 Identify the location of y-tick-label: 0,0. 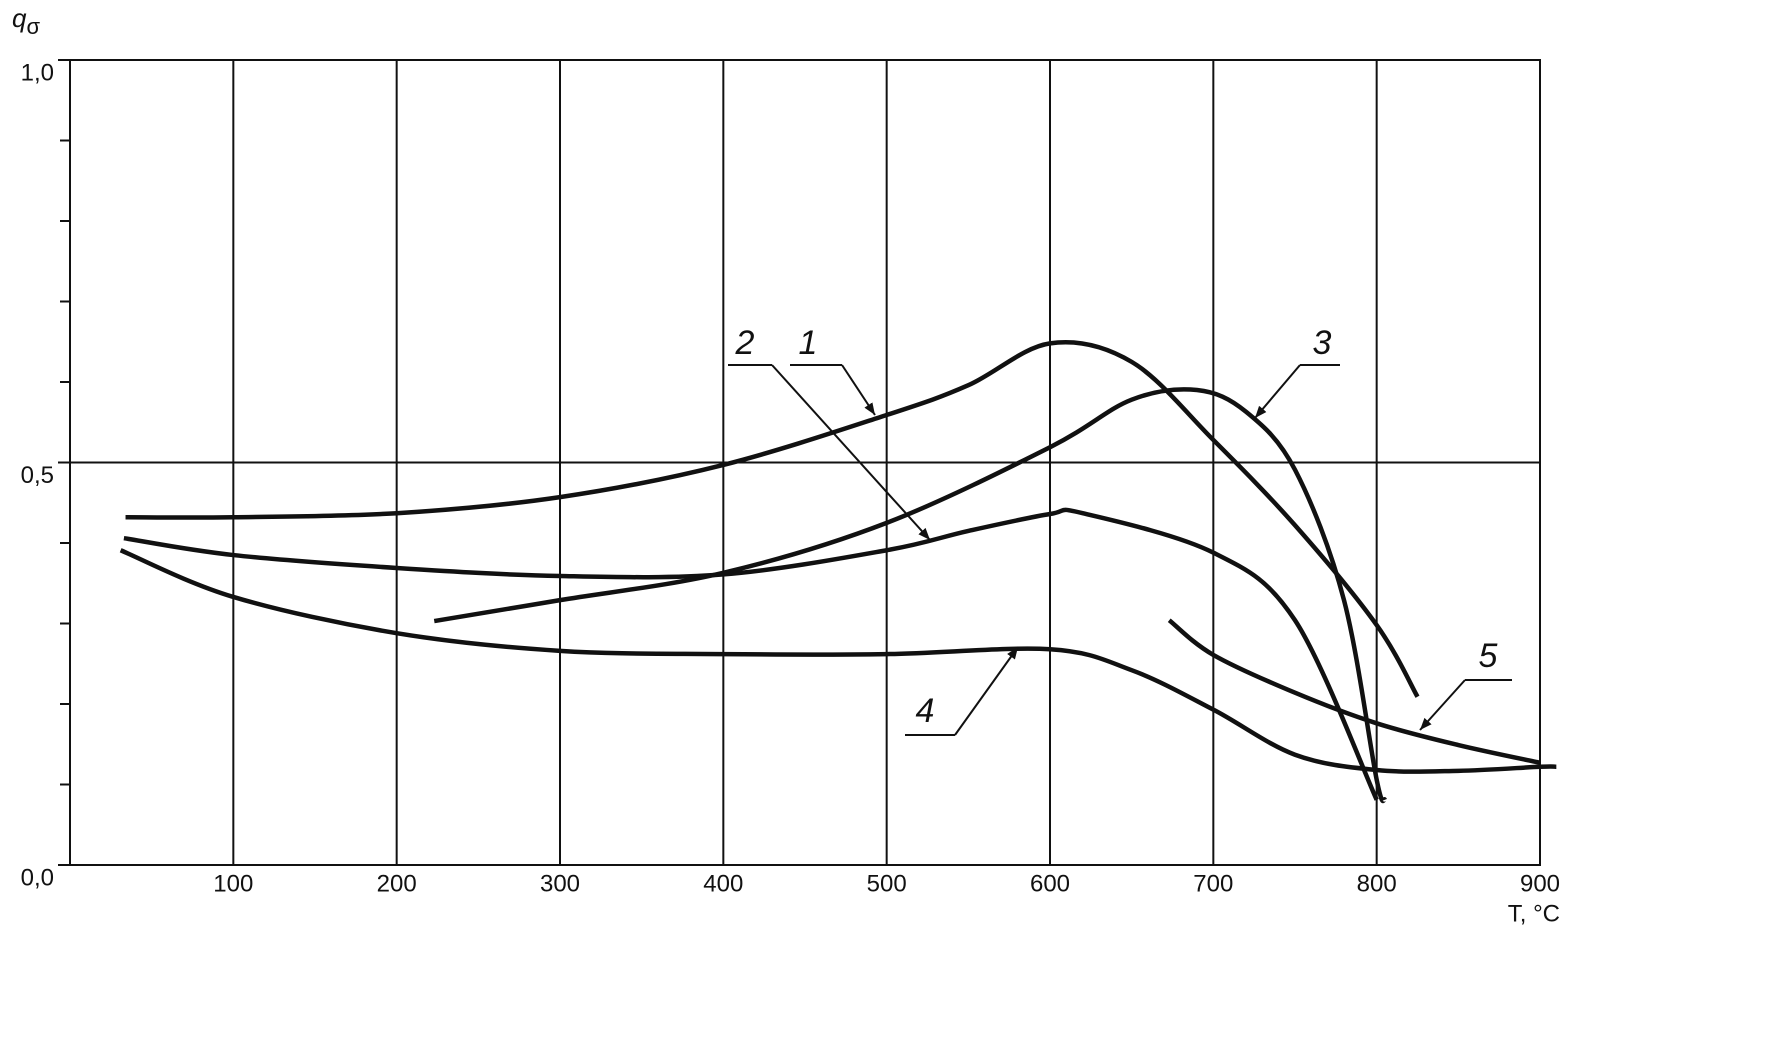
(37, 877).